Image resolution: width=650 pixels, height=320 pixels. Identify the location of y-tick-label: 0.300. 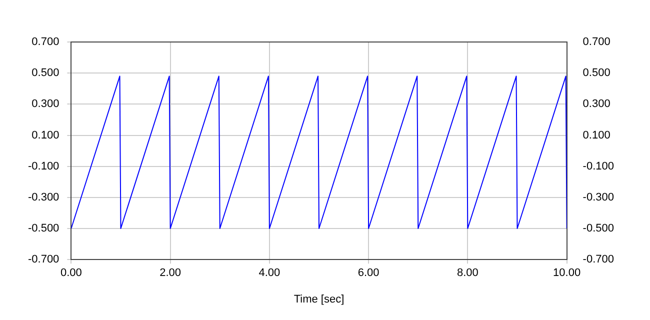
(46, 104).